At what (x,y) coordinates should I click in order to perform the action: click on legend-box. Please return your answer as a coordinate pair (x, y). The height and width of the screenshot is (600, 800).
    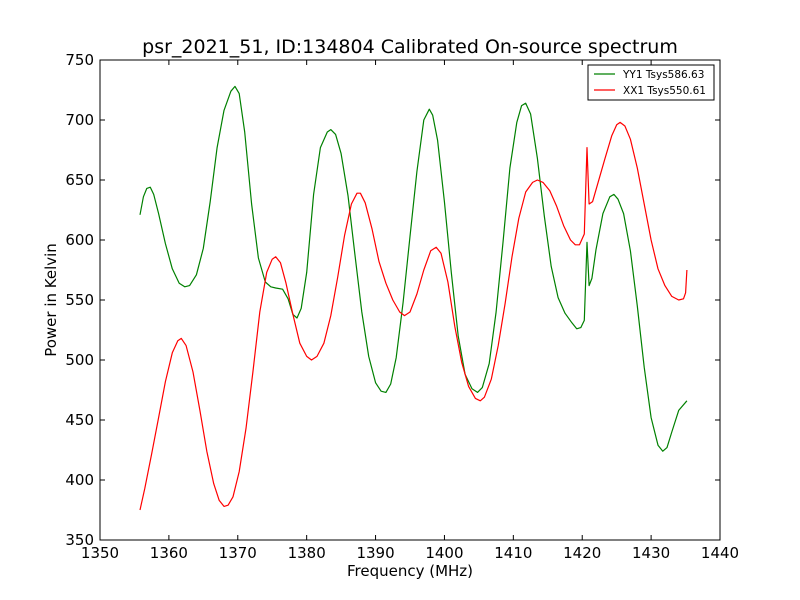
    Looking at the image, I should click on (651, 82).